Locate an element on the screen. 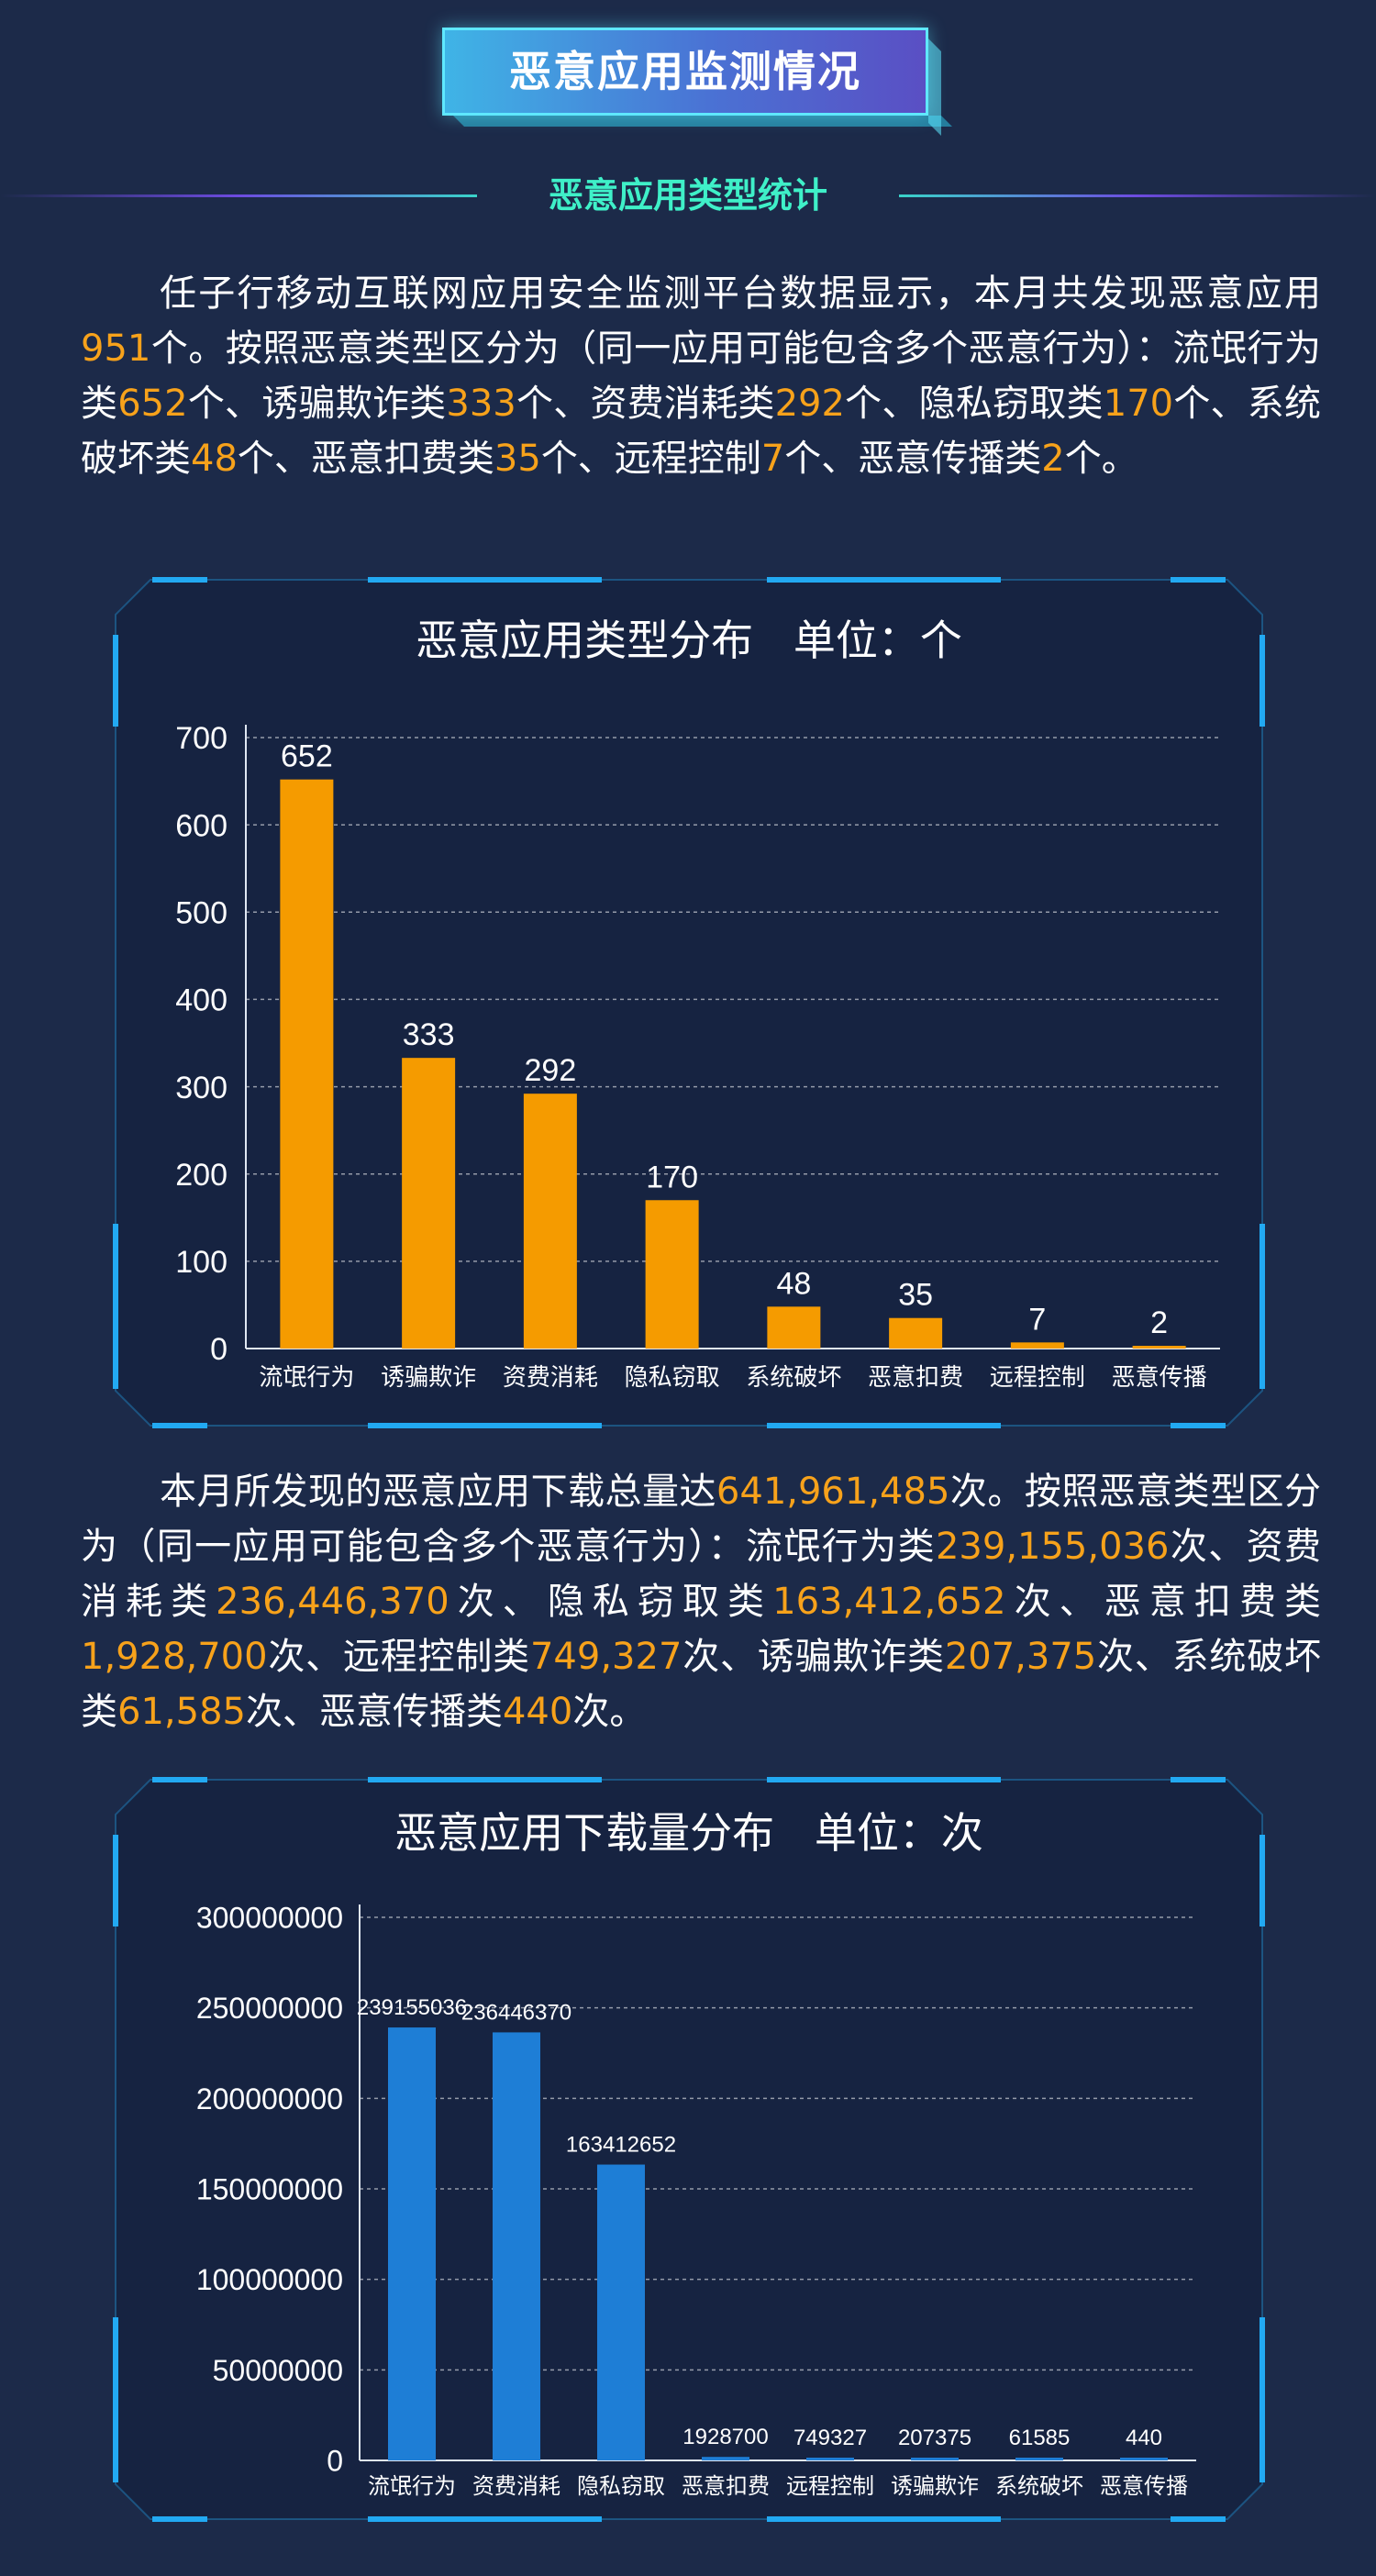 This screenshot has width=1376, height=2576. highlighted-number: 61,585 is located at coordinates (181, 1712).